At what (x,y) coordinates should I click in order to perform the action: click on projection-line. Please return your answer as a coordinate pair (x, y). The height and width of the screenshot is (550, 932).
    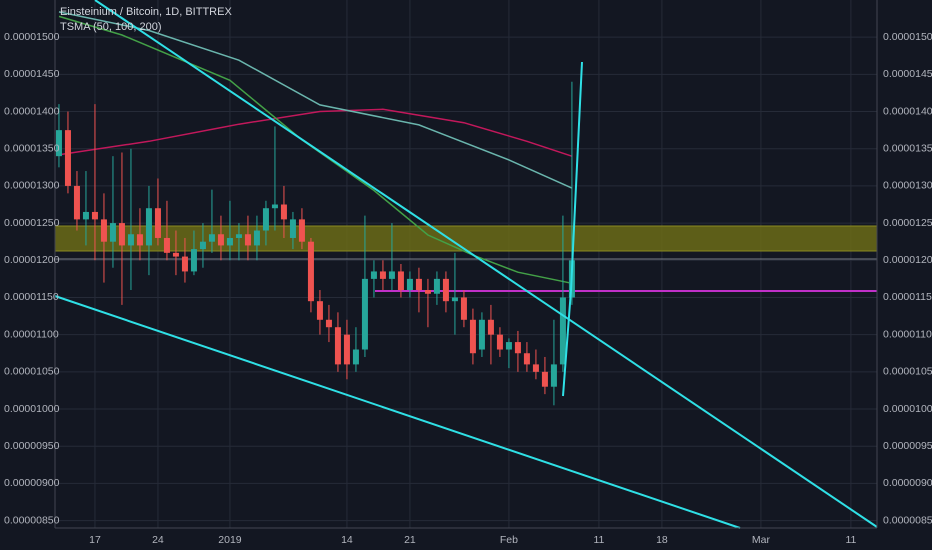
    Looking at the image, I should click on (572, 229).